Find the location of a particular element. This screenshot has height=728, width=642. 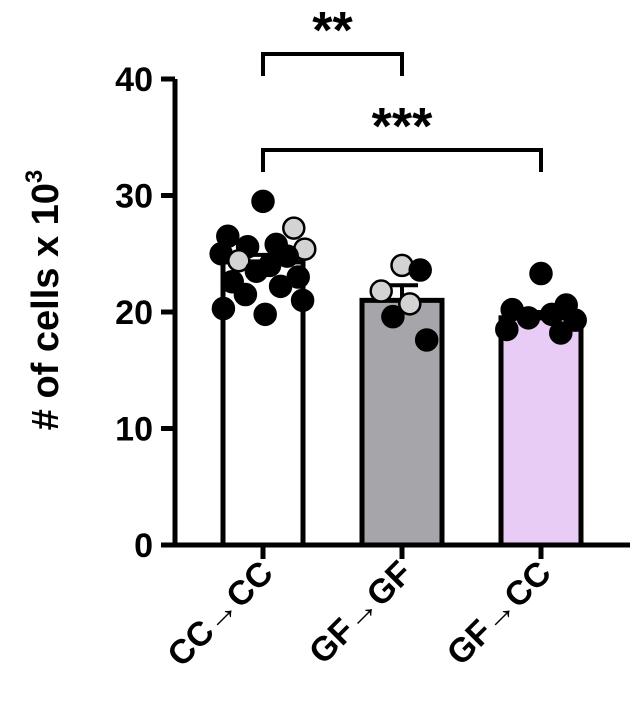

y-tick-label-1: 10 is located at coordinates (134, 430).